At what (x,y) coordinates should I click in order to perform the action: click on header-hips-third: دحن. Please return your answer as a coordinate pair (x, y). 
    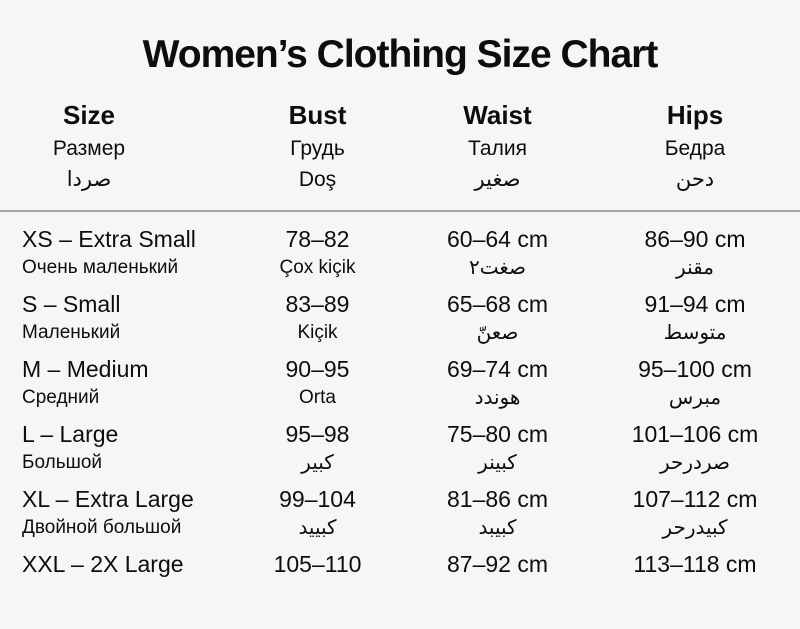
    Looking at the image, I should click on (695, 179).